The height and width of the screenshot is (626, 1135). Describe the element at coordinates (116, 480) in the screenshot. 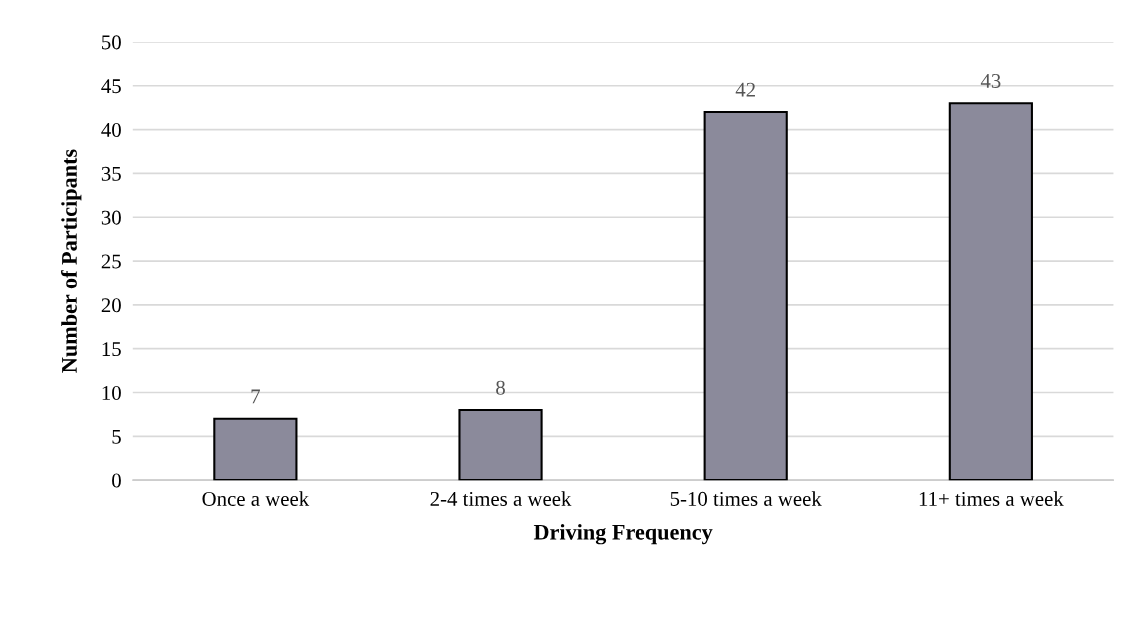

I see `y-tick-label: 0` at that location.